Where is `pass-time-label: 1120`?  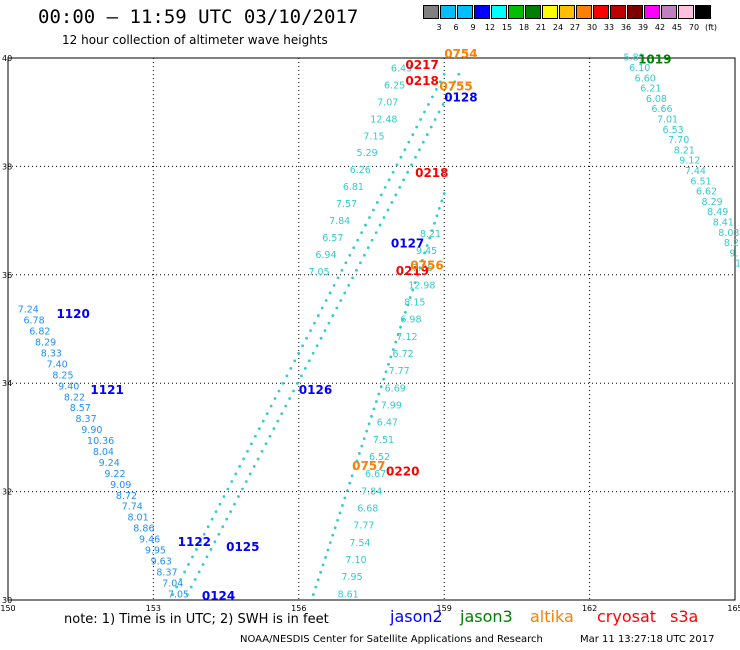 pass-time-label: 1120 is located at coordinates (72, 314).